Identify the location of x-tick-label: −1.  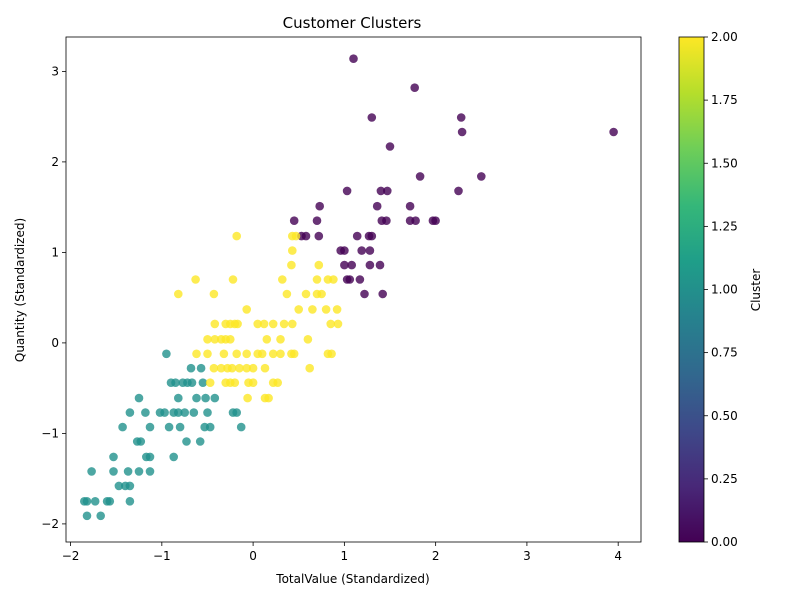
(162, 556).